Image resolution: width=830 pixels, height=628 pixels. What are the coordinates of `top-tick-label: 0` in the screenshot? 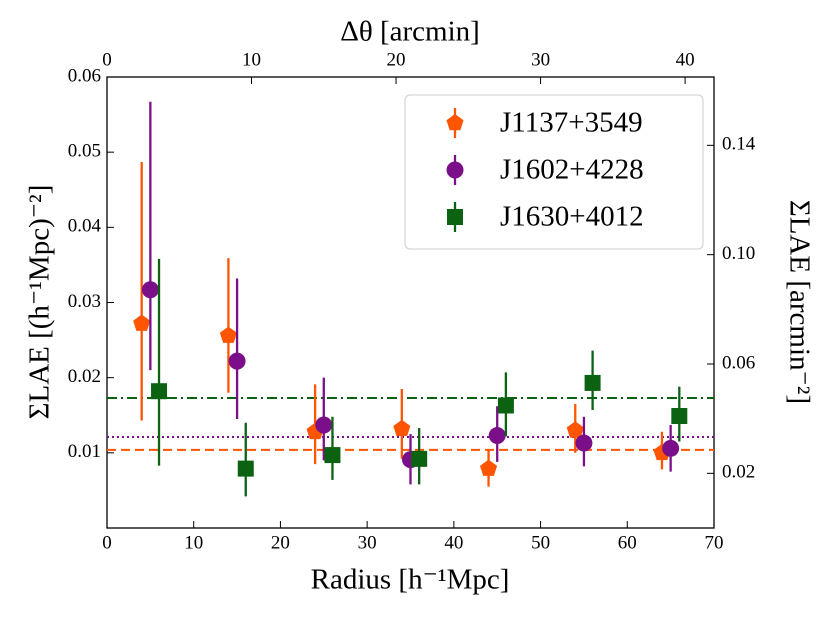 It's located at (107, 59).